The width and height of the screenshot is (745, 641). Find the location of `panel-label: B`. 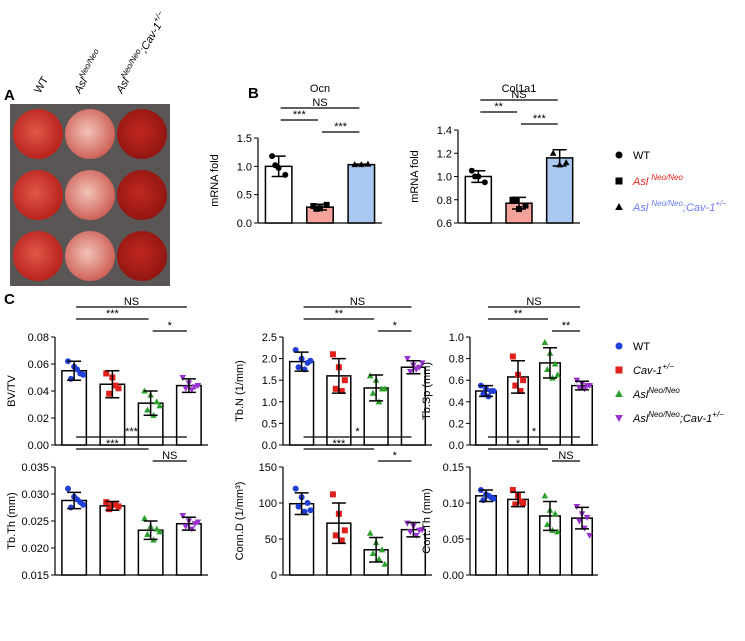

panel-label: B is located at coordinates (253, 93).